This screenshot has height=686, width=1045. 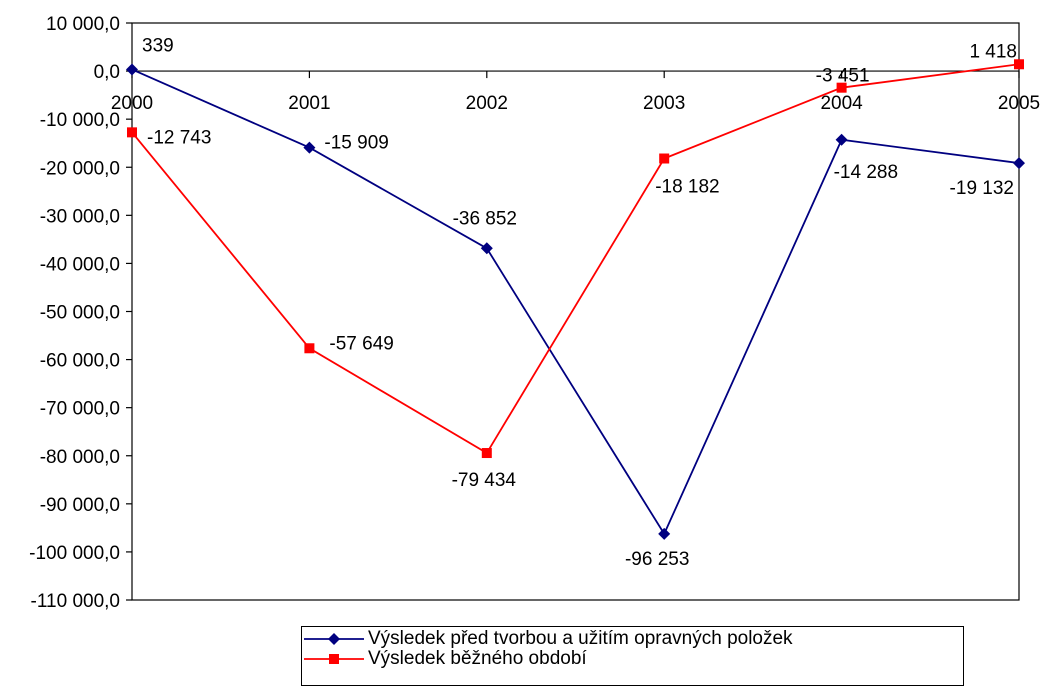 What do you see at coordinates (80, 457) in the screenshot?
I see `y-tick-label: -80 000,0` at bounding box center [80, 457].